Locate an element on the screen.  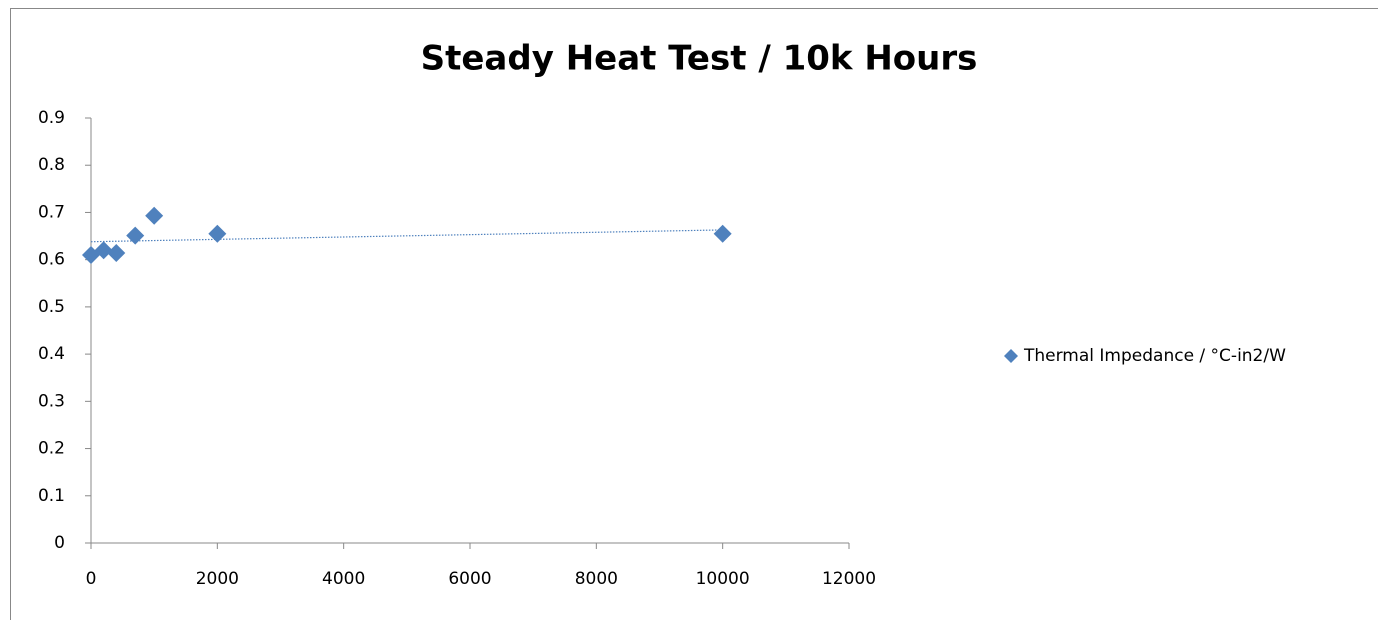
x-tick-label: 4000 is located at coordinates (343, 579).